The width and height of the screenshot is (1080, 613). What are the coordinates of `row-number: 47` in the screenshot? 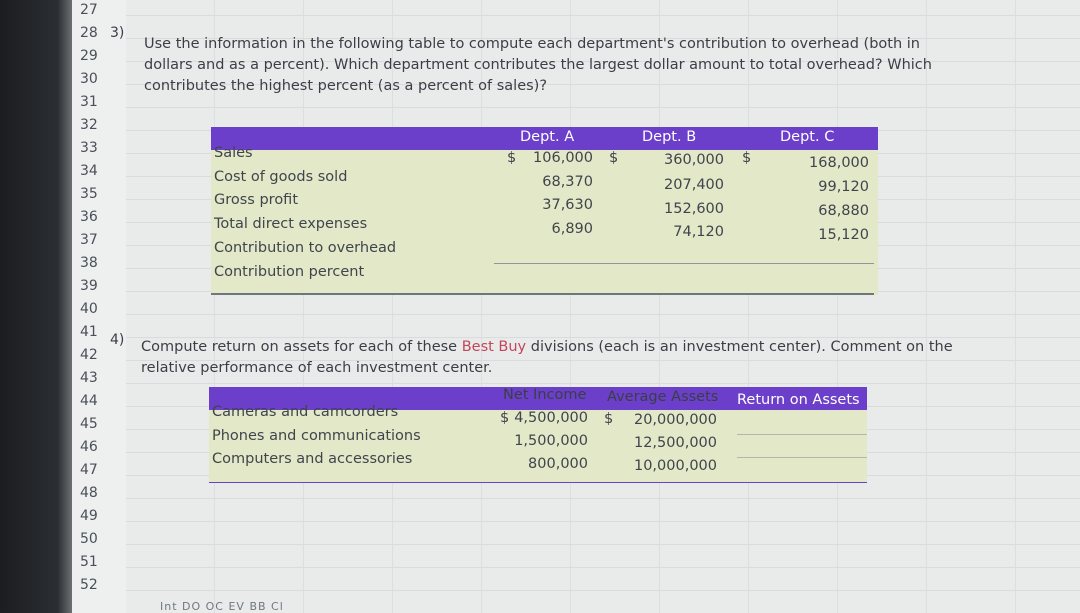 It's located at (89, 470).